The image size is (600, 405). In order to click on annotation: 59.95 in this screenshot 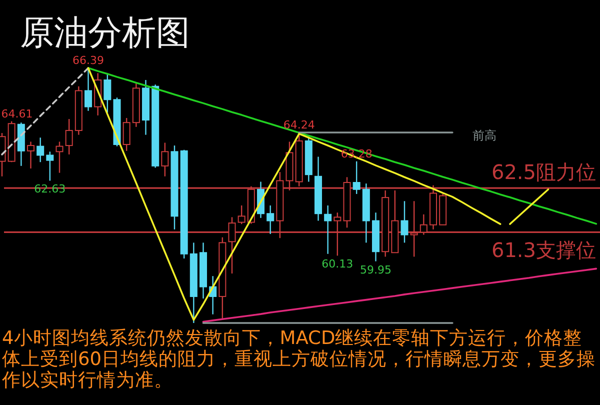, I will do `click(376, 269)`.